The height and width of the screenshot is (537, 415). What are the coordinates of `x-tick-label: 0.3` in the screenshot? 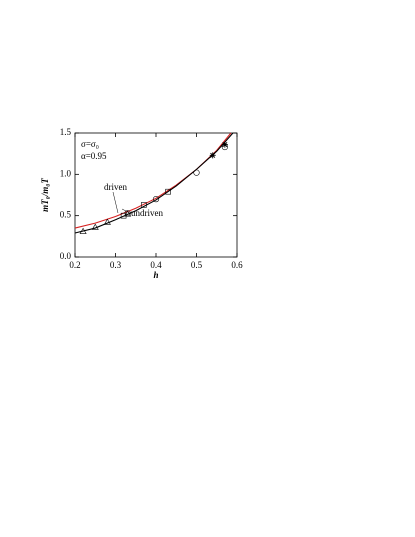 It's located at (116, 265).